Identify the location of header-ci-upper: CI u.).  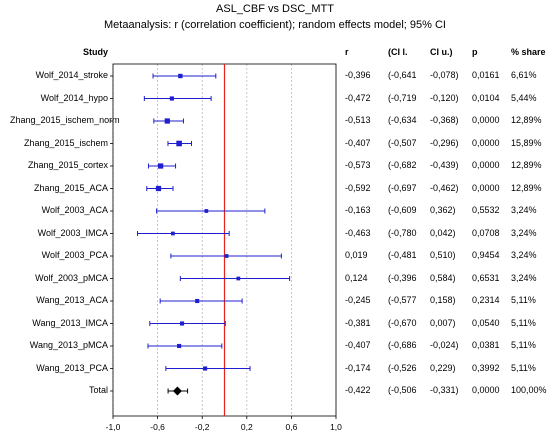
(441, 52).